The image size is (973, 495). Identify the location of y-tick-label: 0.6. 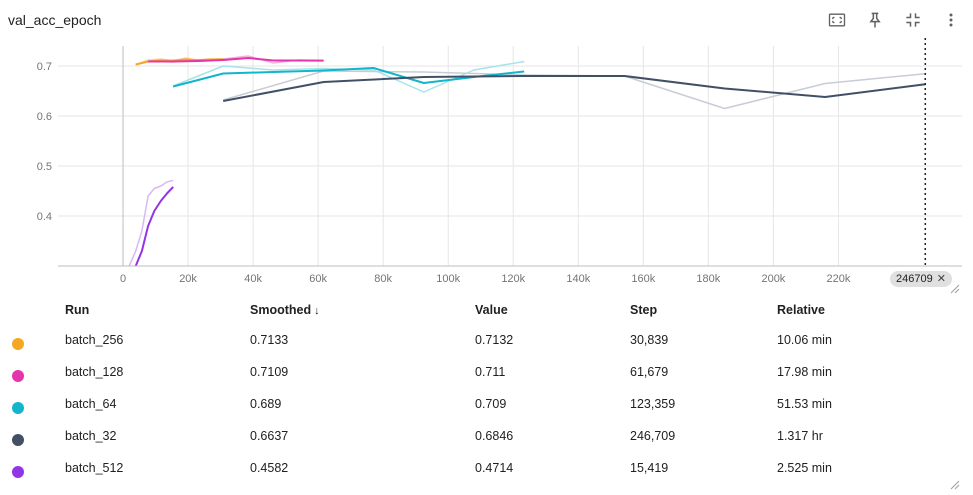
(44, 117).